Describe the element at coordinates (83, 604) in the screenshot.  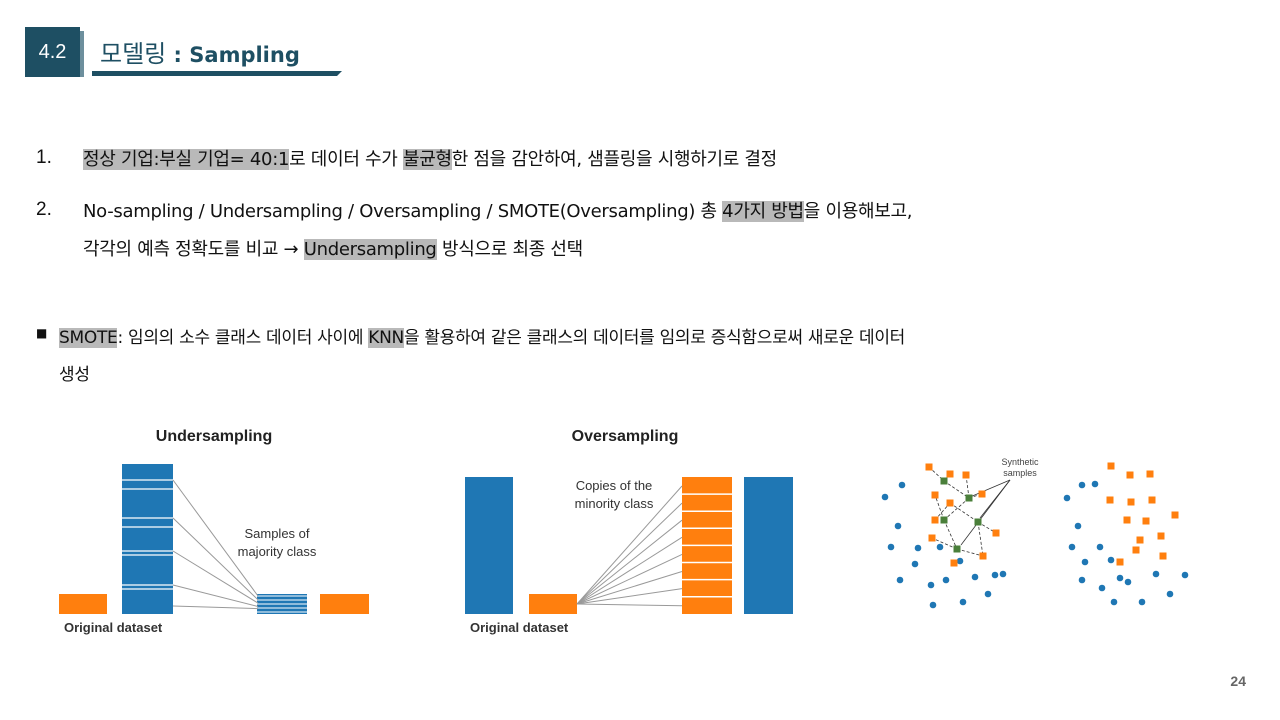
I see `minority-block-left` at that location.